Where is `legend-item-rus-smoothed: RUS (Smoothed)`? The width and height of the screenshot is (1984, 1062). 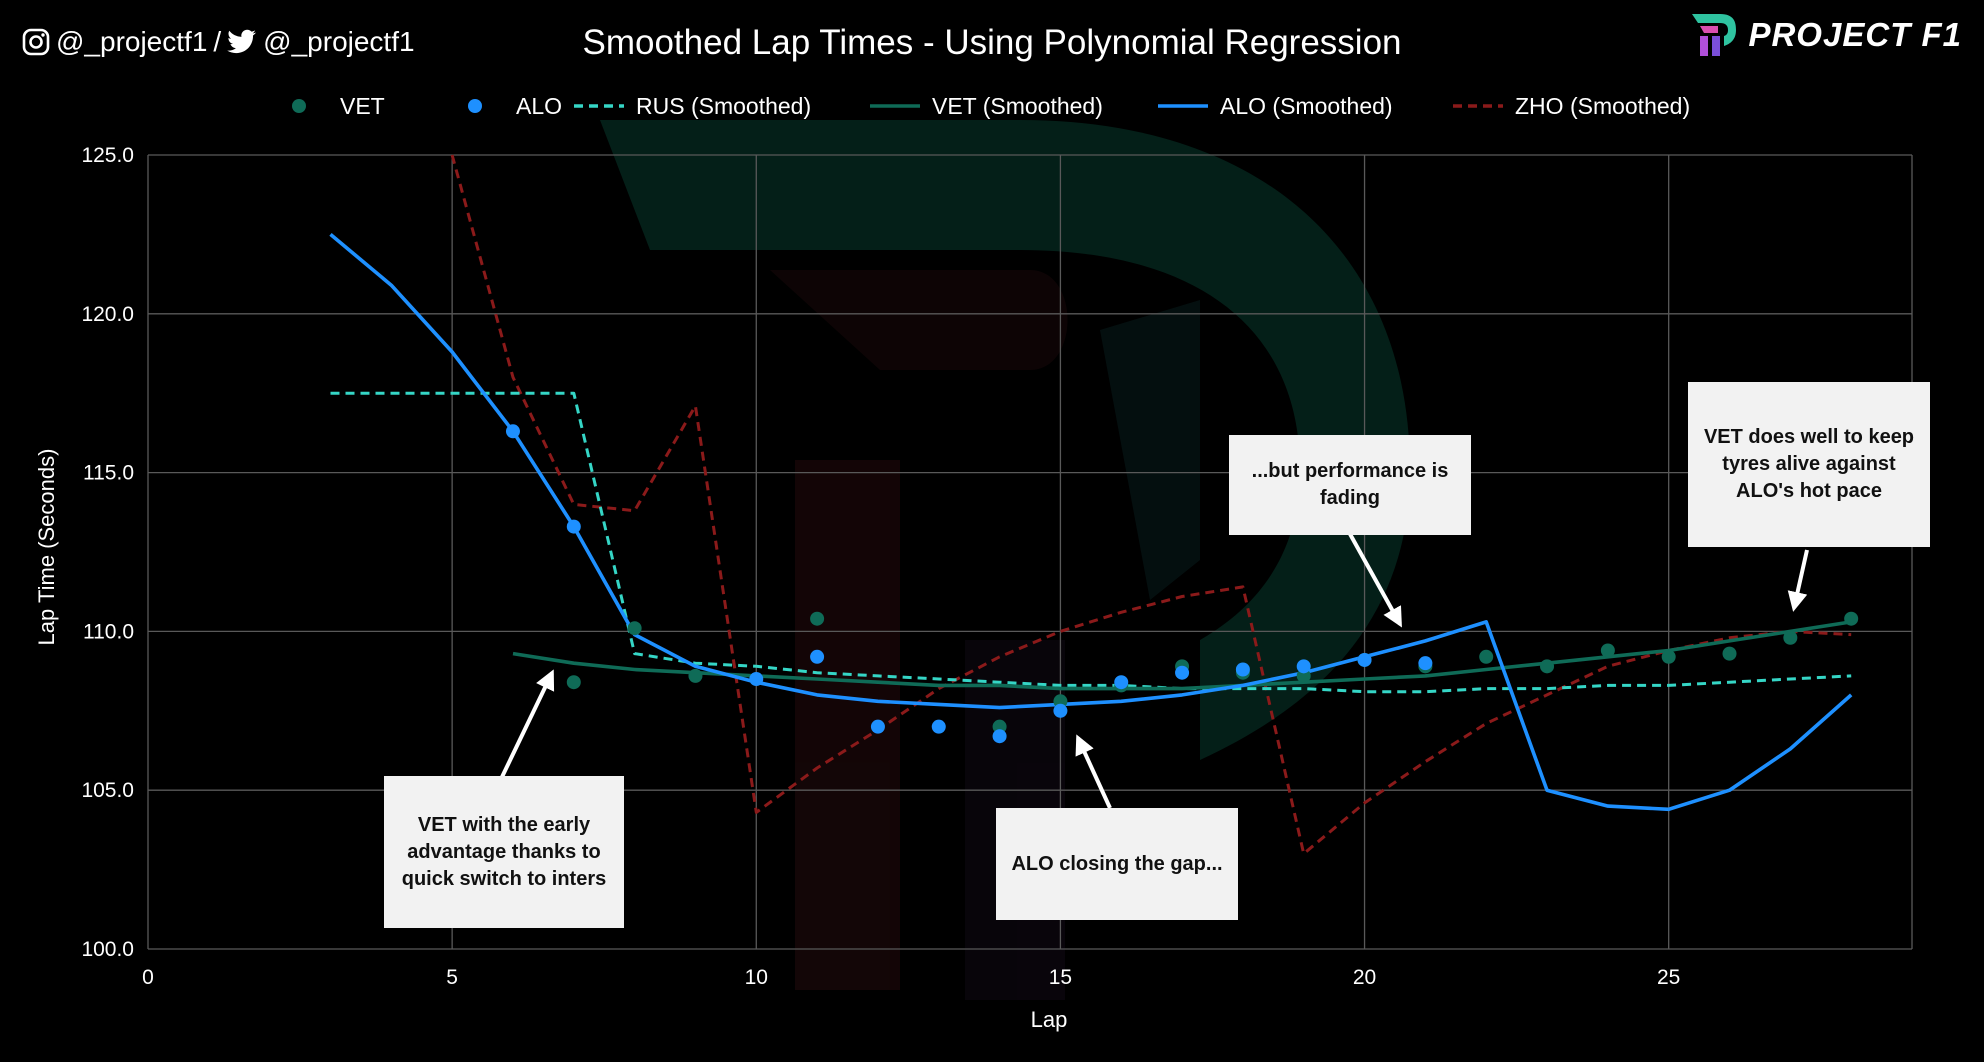 legend-item-rus-smoothed: RUS (Smoothed) is located at coordinates (692, 106).